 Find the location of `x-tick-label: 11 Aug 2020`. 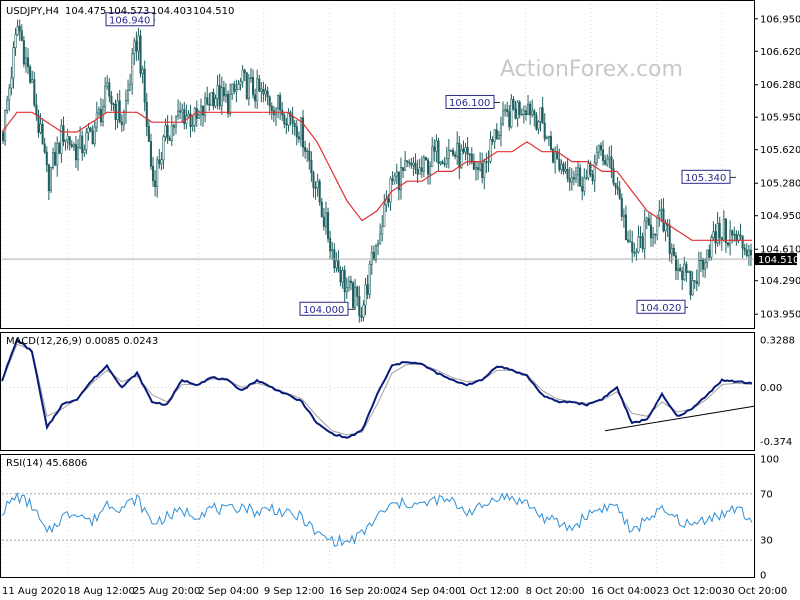

x-tick-label: 11 Aug 2020 is located at coordinates (34, 591).